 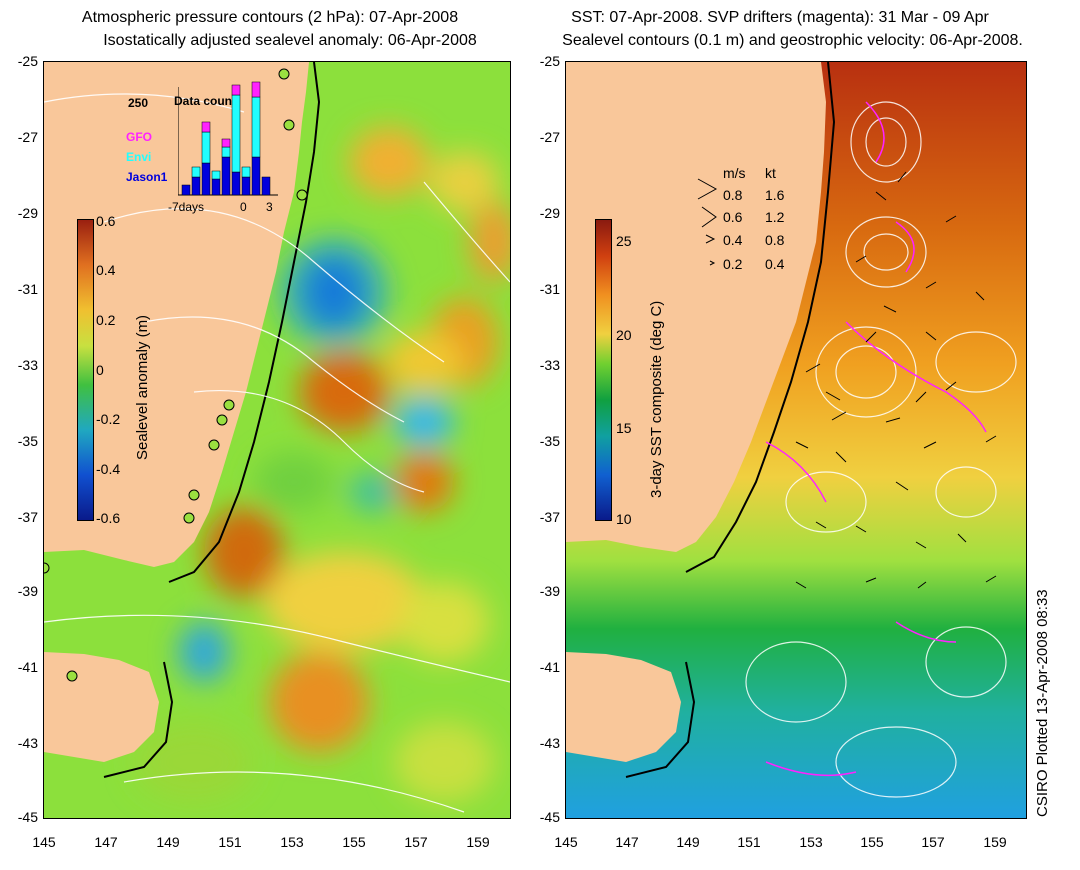 I want to click on left-colorbar-title: Sealevel anomaly (m), so click(x=142, y=387).